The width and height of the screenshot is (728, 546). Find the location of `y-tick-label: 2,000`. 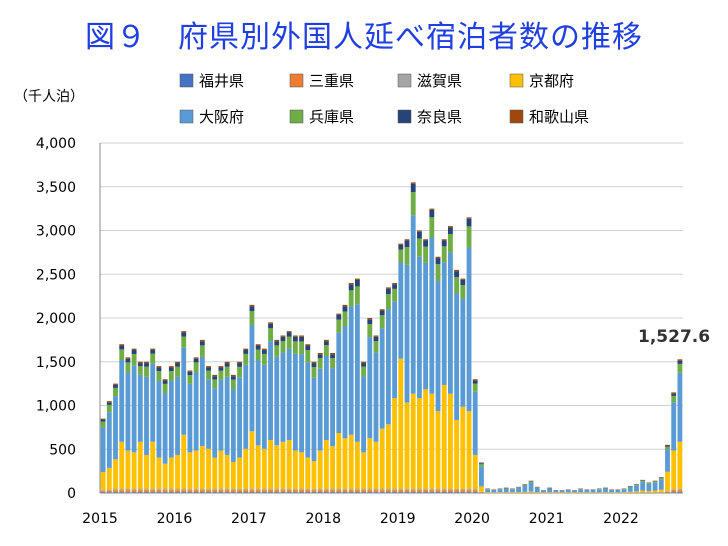

y-tick-label: 2,000 is located at coordinates (56, 319).